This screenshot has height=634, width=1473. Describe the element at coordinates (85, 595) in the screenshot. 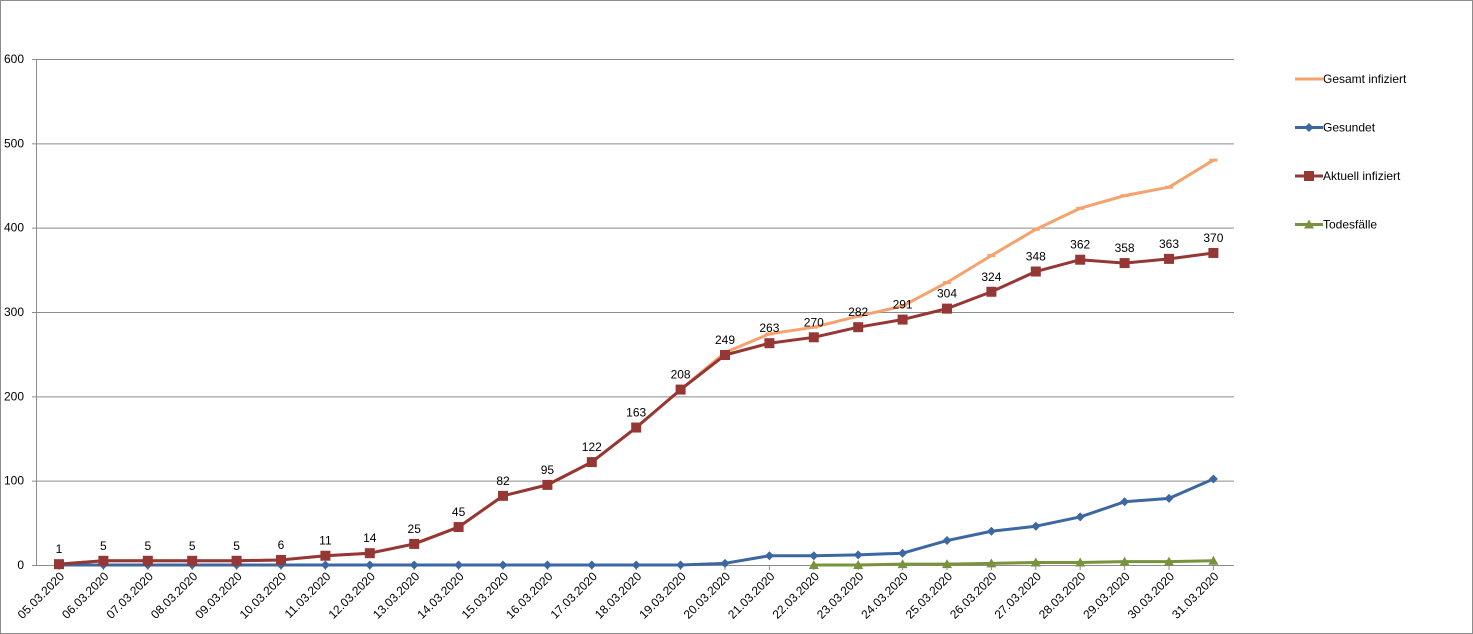

I see `x-tick-label: 06.03.2020` at that location.